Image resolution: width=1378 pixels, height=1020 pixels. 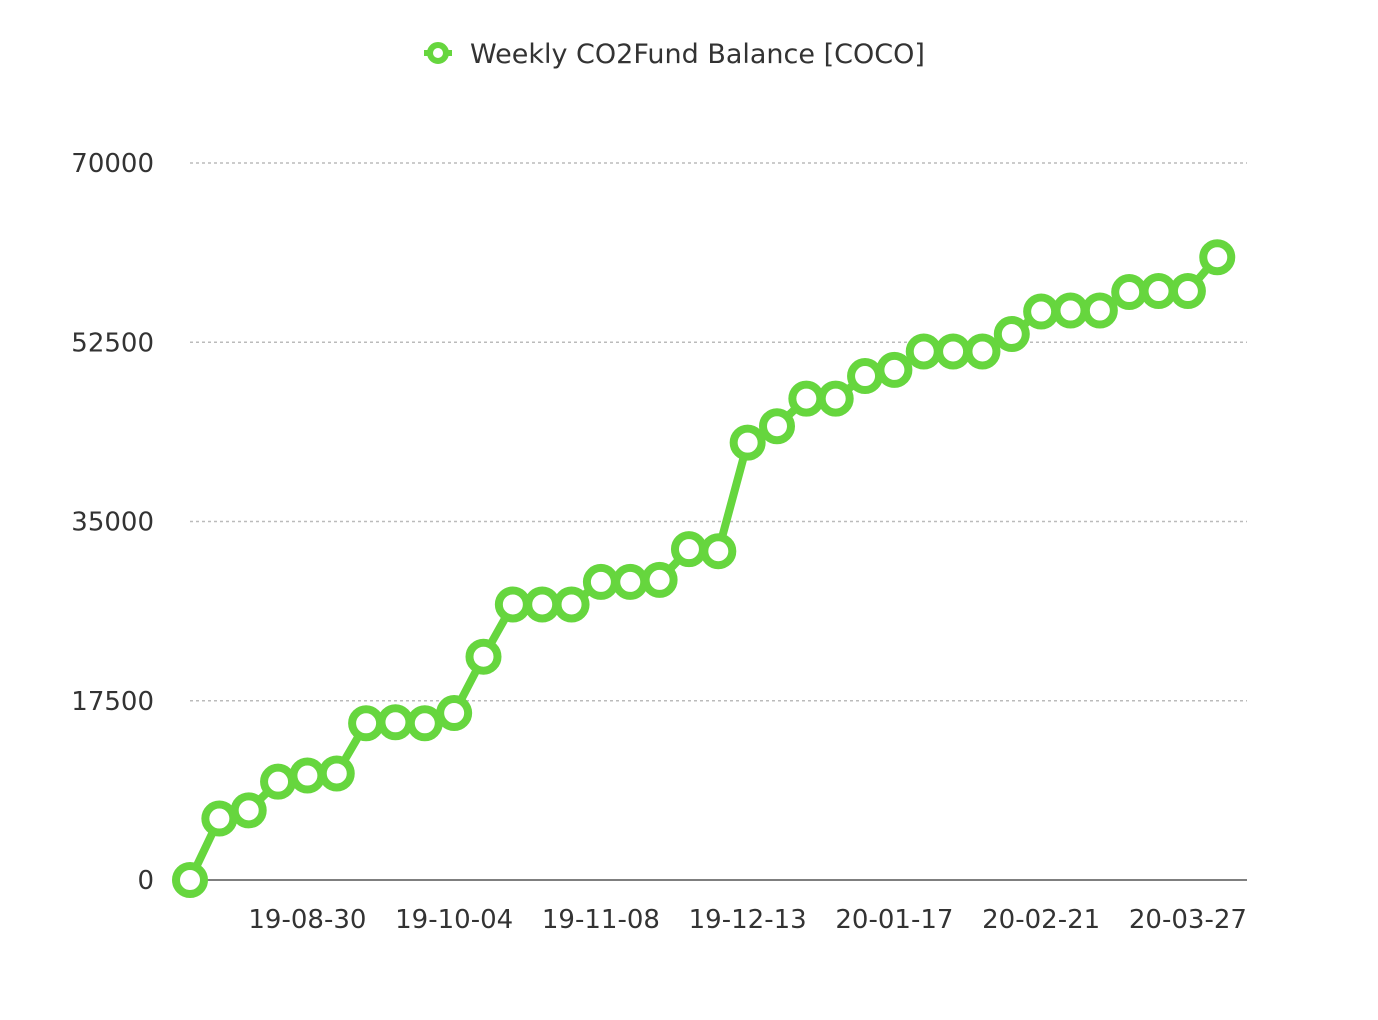 I want to click on y-tick-label: 70000, so click(x=112, y=164).